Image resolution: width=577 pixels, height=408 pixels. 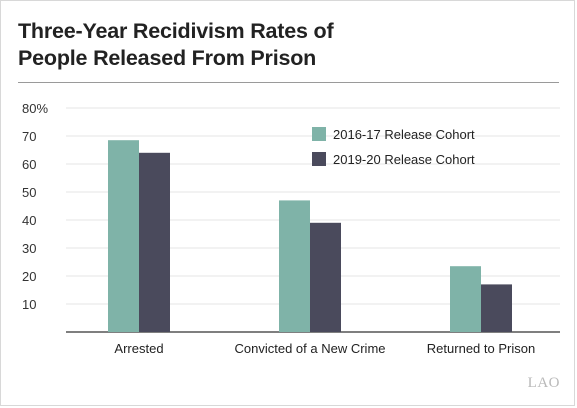 I want to click on title-divider, so click(x=288, y=82).